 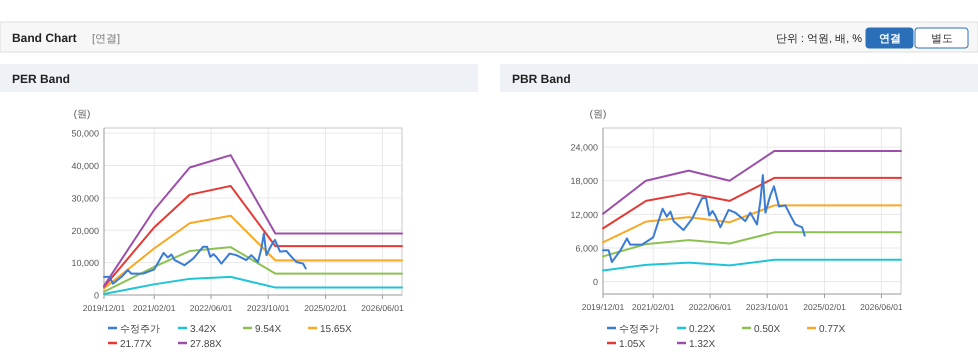 What do you see at coordinates (85, 263) in the screenshot?
I see `y-tick-label: 10,000` at bounding box center [85, 263].